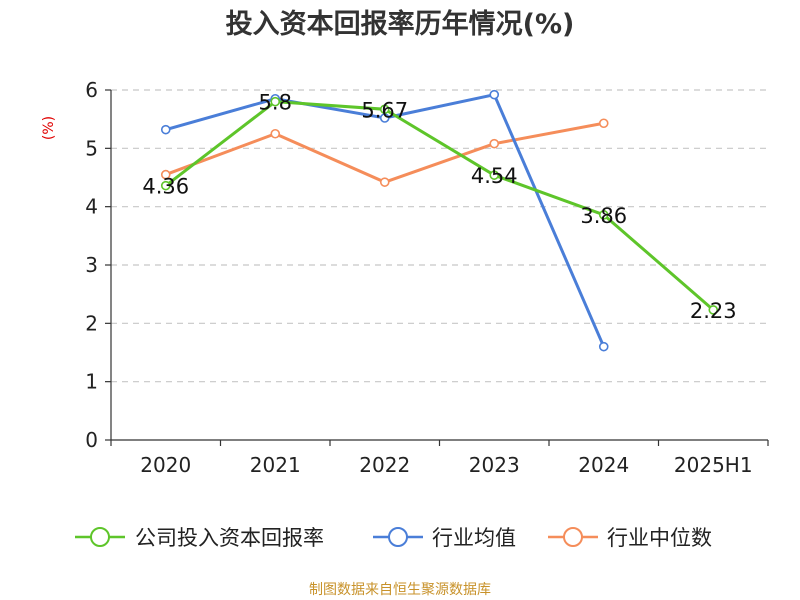 Image resolution: width=800 pixels, height=600 pixels. I want to click on legend-label: 行业均值, so click(474, 538).